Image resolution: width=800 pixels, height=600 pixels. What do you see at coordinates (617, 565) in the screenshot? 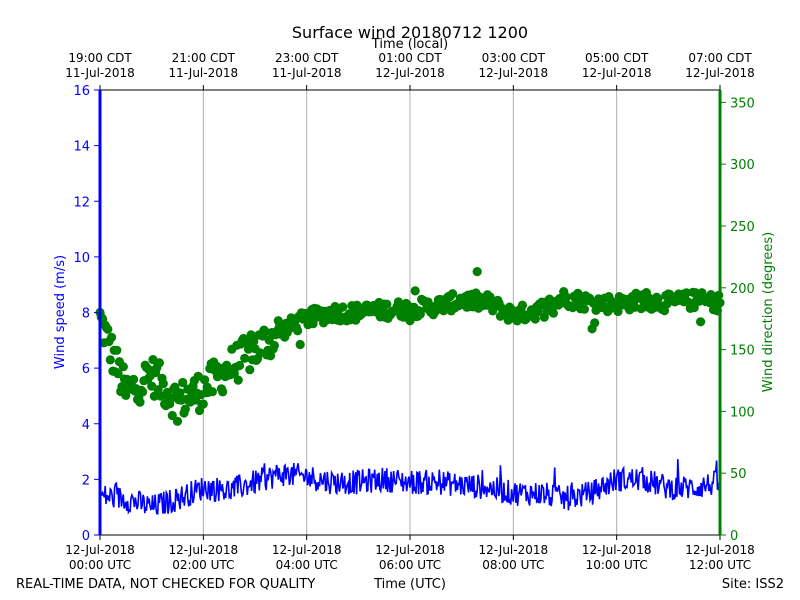
I see `bottom-tick-time: 10:00 UTC` at bounding box center [617, 565].